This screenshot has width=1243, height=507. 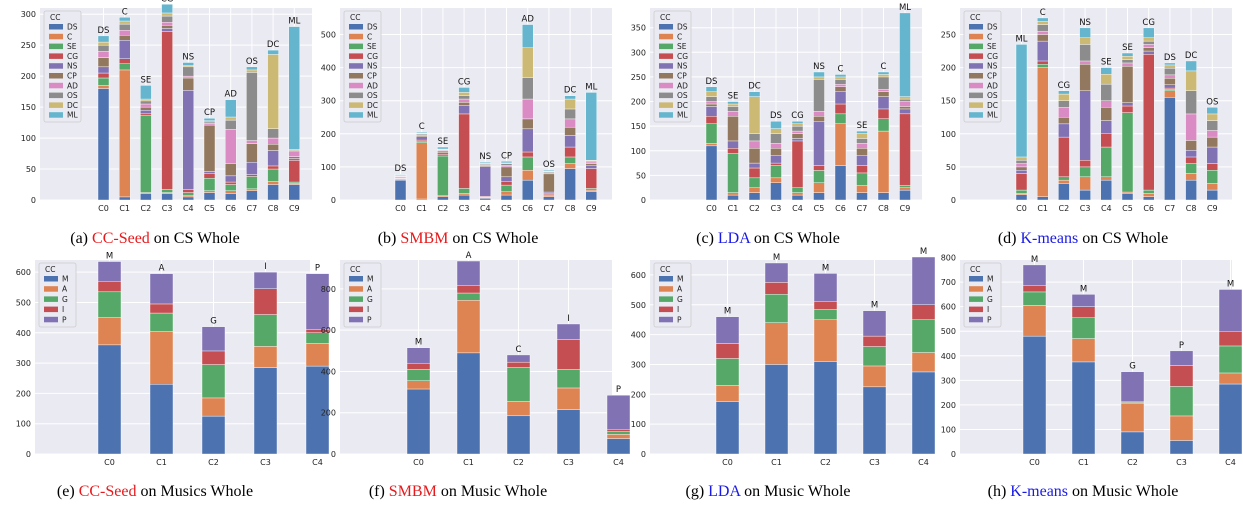 I want to click on bar-segment-C9-c, so click(x=905, y=189).